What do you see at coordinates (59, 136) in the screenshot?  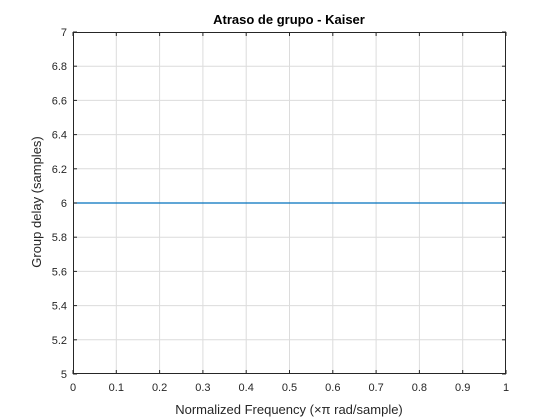 I see `y-tick-label: 6.4` at bounding box center [59, 136].